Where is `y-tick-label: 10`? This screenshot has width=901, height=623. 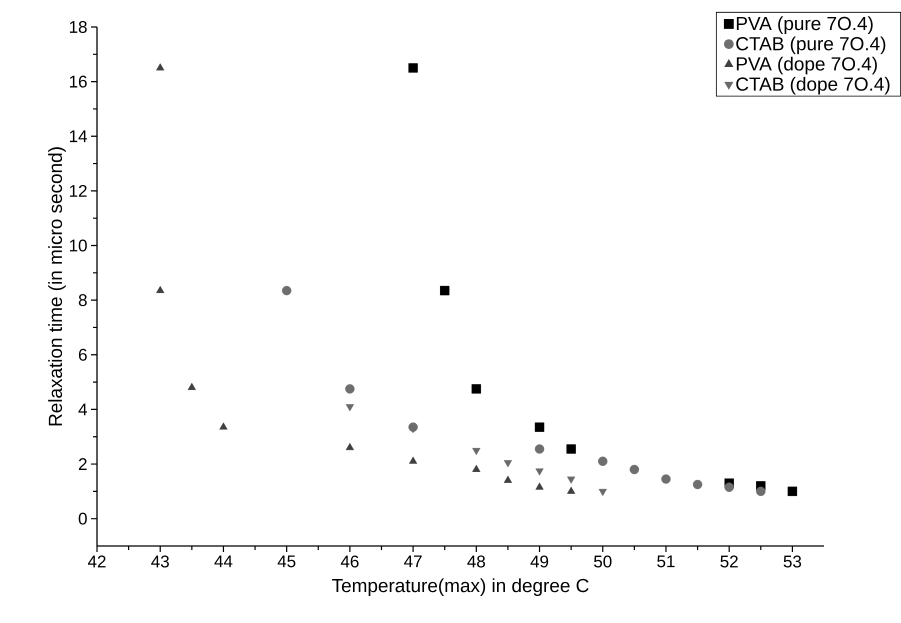 y-tick-label: 10 is located at coordinates (78, 246).